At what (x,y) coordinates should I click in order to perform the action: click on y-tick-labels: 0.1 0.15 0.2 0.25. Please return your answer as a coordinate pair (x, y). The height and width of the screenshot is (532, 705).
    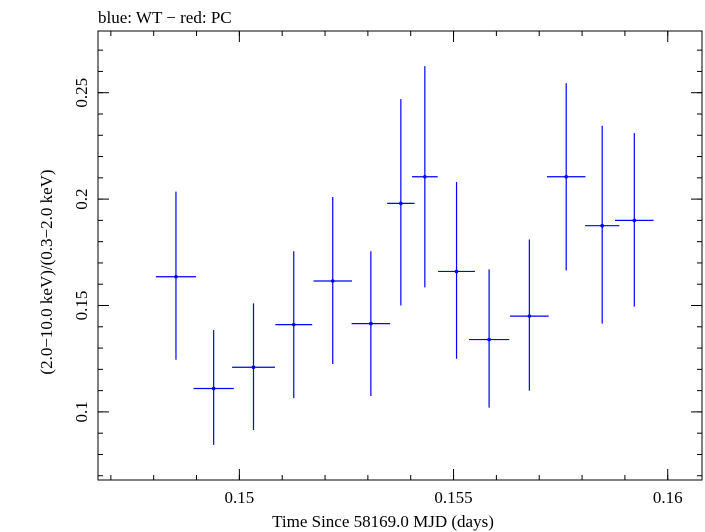
    Looking at the image, I should click on (81, 250).